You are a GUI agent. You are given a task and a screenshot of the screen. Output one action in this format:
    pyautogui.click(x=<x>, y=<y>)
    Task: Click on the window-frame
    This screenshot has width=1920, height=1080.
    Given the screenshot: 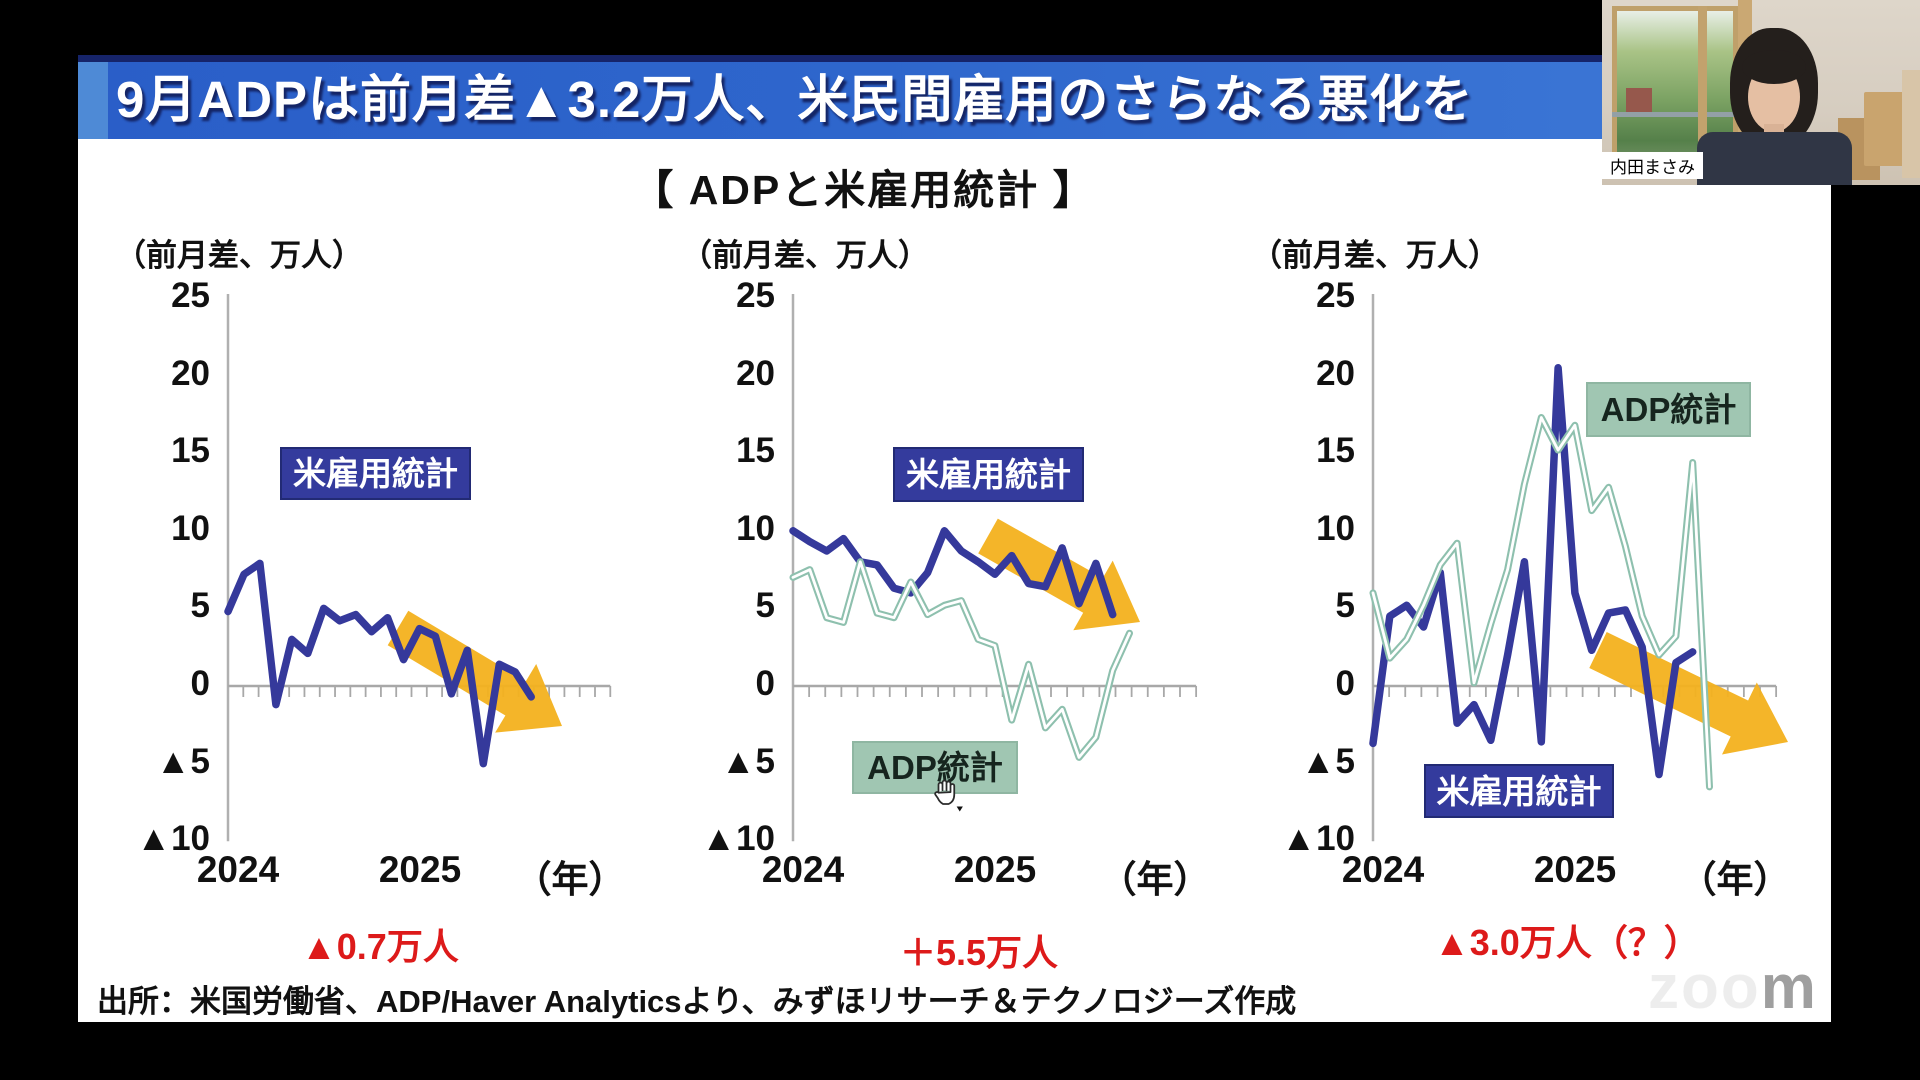 What is the action you would take?
    pyautogui.click(x=1702, y=92)
    